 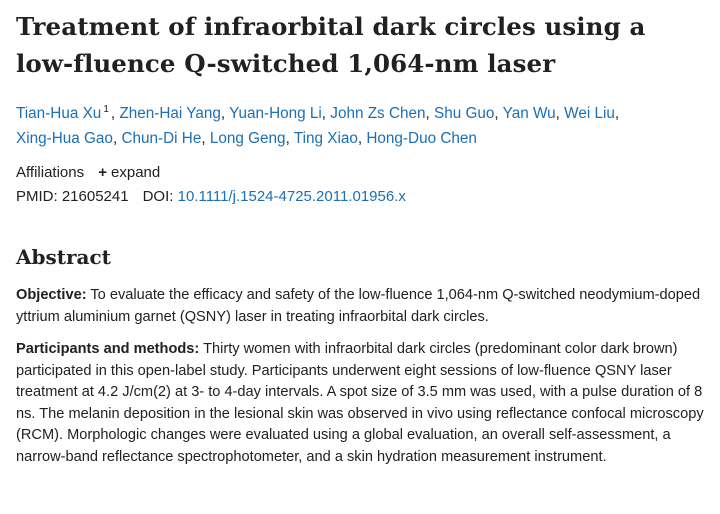 What do you see at coordinates (64, 138) in the screenshot?
I see `author-link: Xing-Hua Gao` at bounding box center [64, 138].